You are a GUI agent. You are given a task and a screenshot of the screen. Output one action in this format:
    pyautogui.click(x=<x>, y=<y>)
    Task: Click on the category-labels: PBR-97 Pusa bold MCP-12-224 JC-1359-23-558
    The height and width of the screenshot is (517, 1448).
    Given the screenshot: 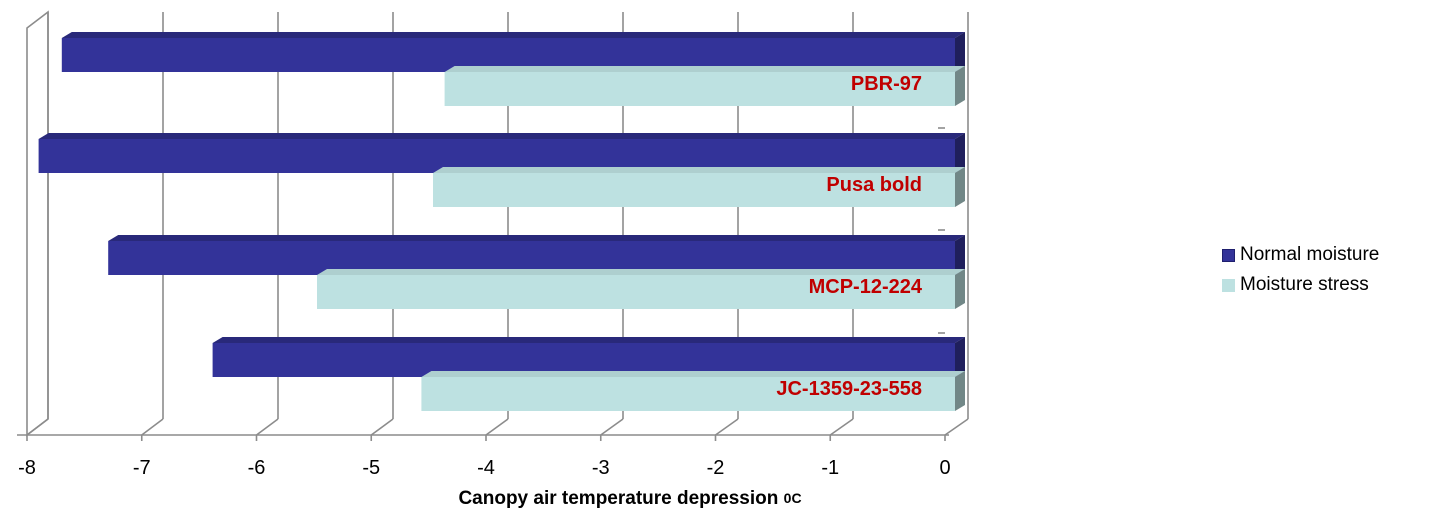 What is the action you would take?
    pyautogui.click(x=849, y=236)
    